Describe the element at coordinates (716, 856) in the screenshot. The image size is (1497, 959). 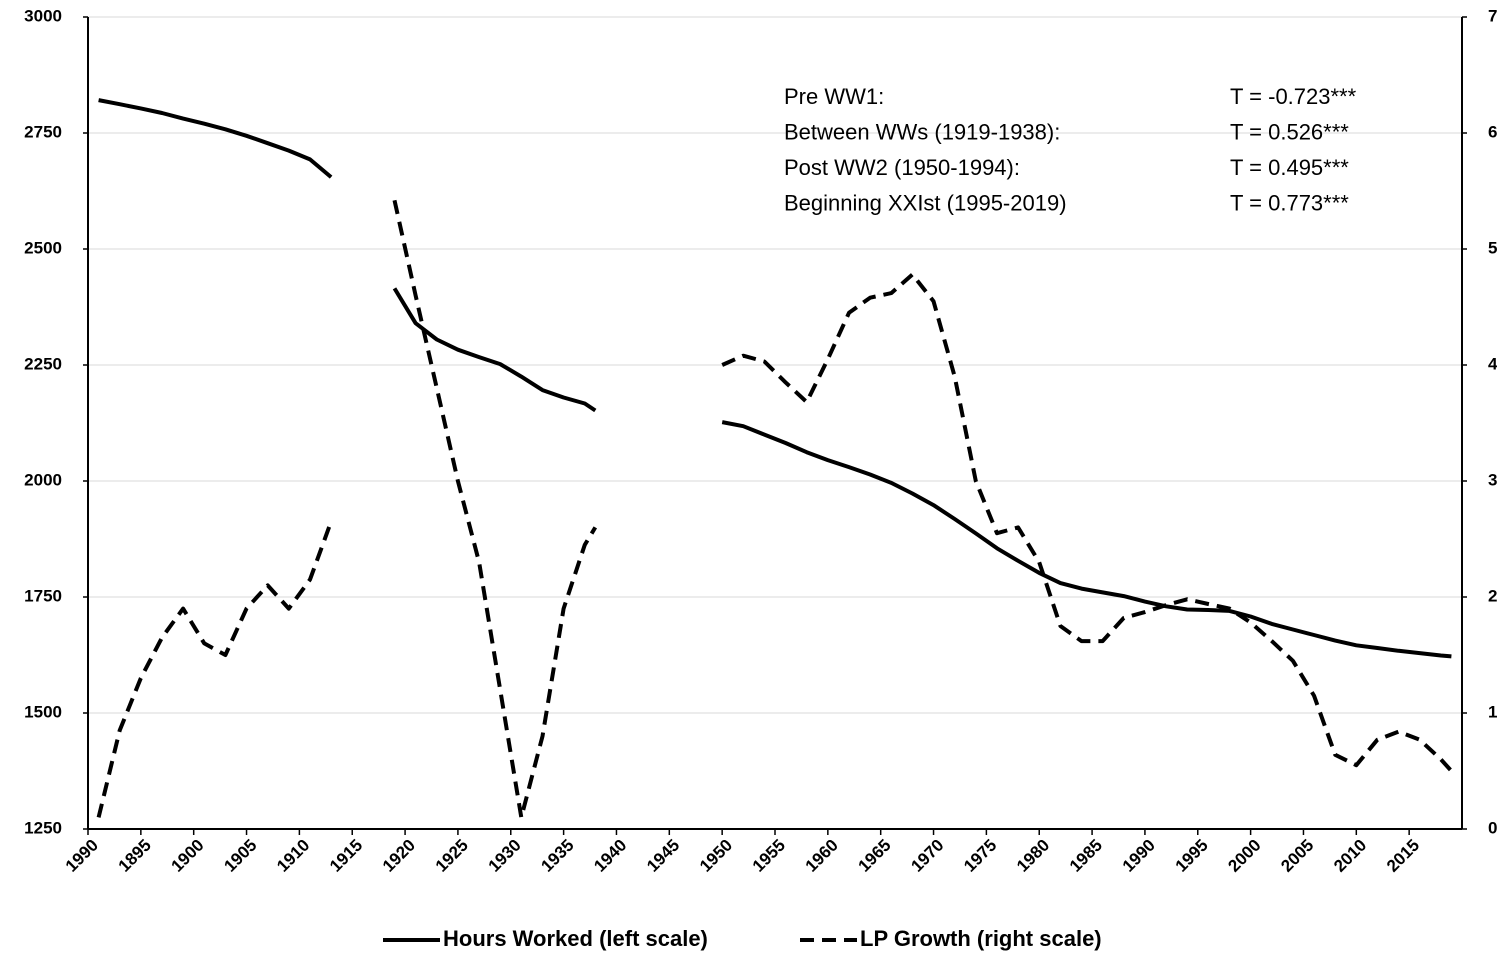
I see `x-tick-label: 1950` at that location.